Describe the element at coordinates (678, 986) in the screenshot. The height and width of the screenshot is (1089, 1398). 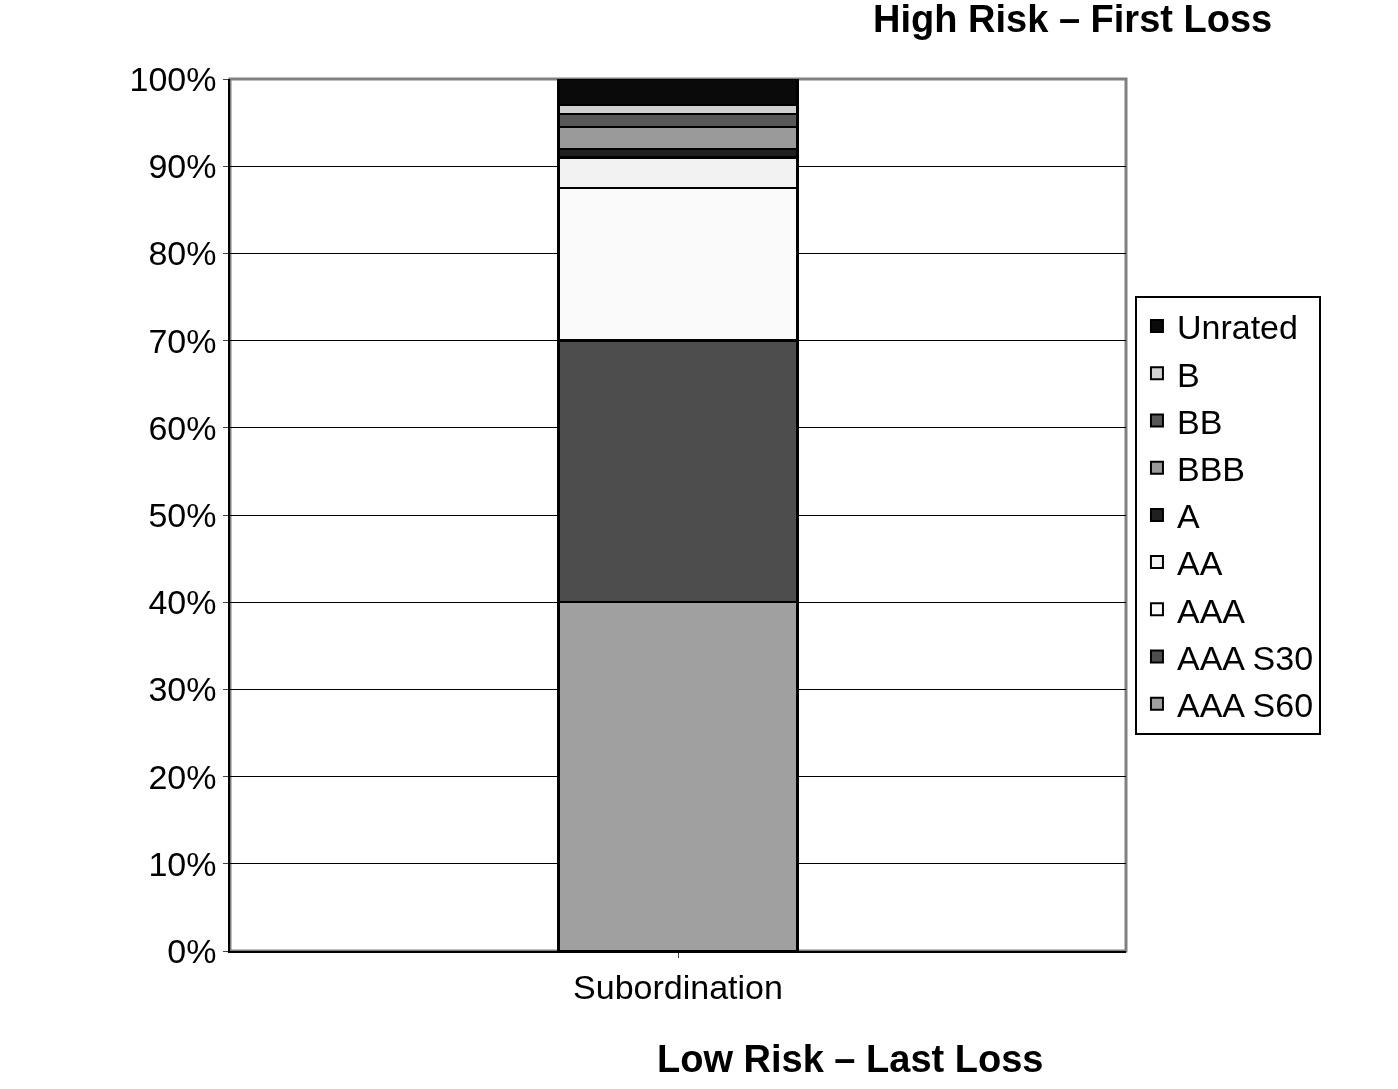
I see `x-tick-label: Subordination` at that location.